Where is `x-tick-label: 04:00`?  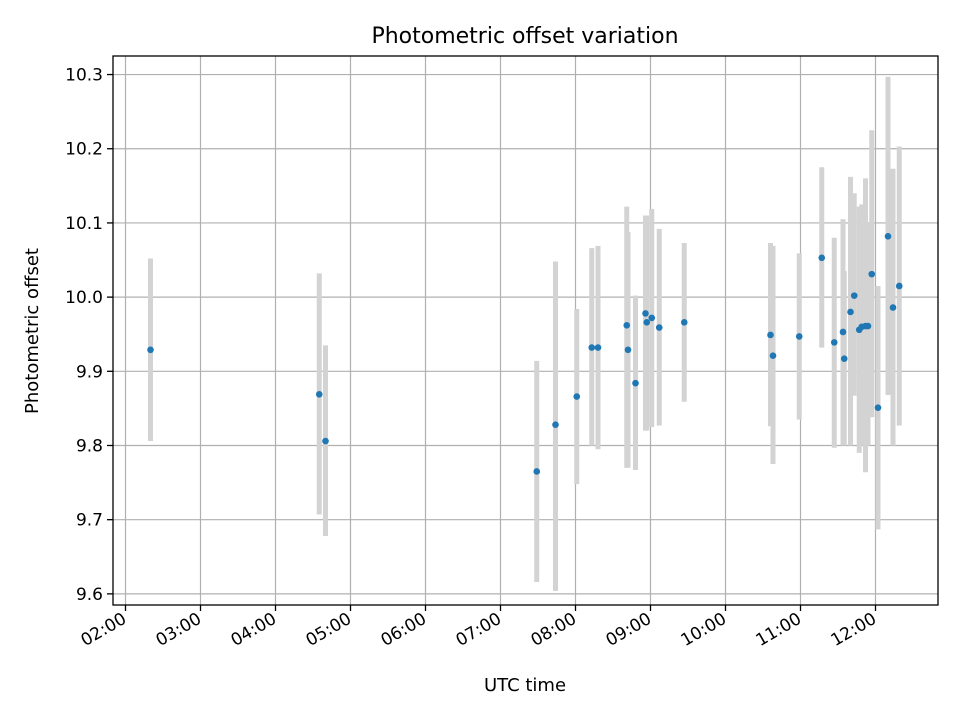 x-tick-label: 04:00 is located at coordinates (254, 630).